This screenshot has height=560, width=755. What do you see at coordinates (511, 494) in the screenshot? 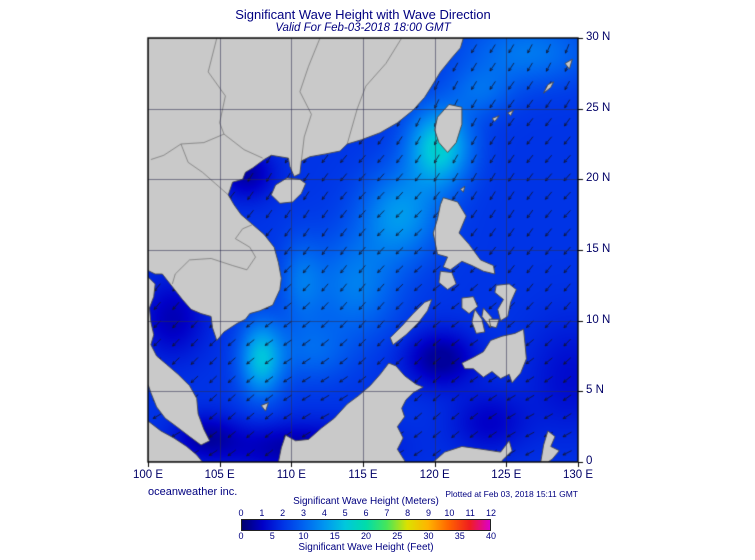
I see `plotted-timestamp: Plotted at Feb 03, 2018 15:11 GMT` at bounding box center [511, 494].